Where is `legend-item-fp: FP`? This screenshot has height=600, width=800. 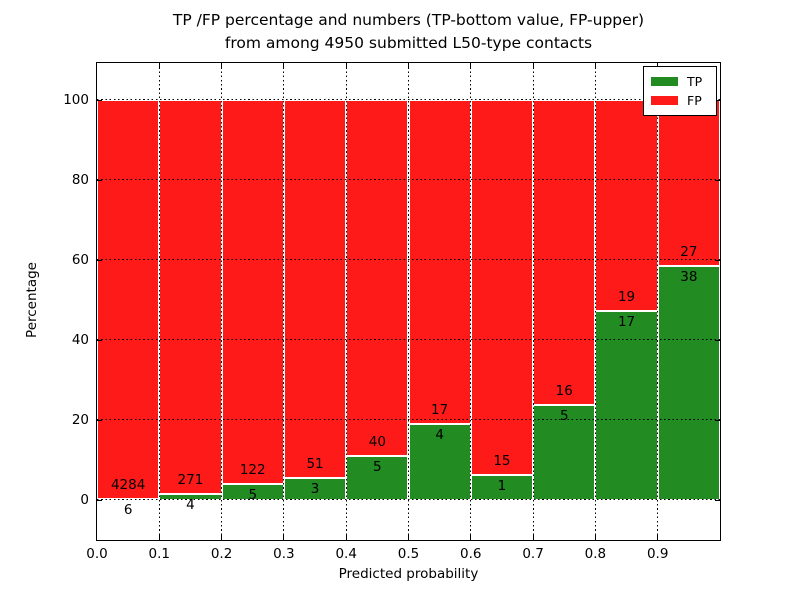
legend-item-fp: FP is located at coordinates (680, 100).